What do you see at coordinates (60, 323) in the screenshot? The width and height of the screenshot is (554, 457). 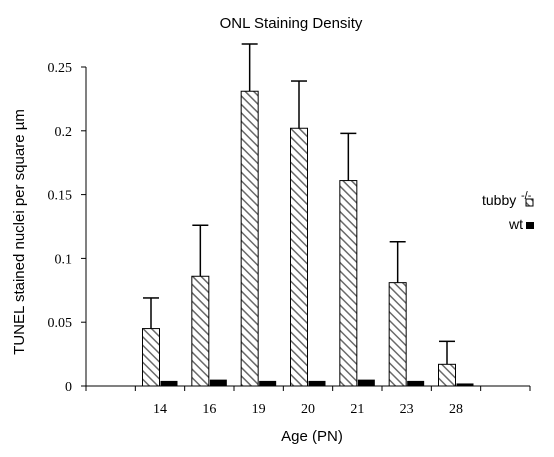 I see `y-tick-label: 0.05` at bounding box center [60, 323].